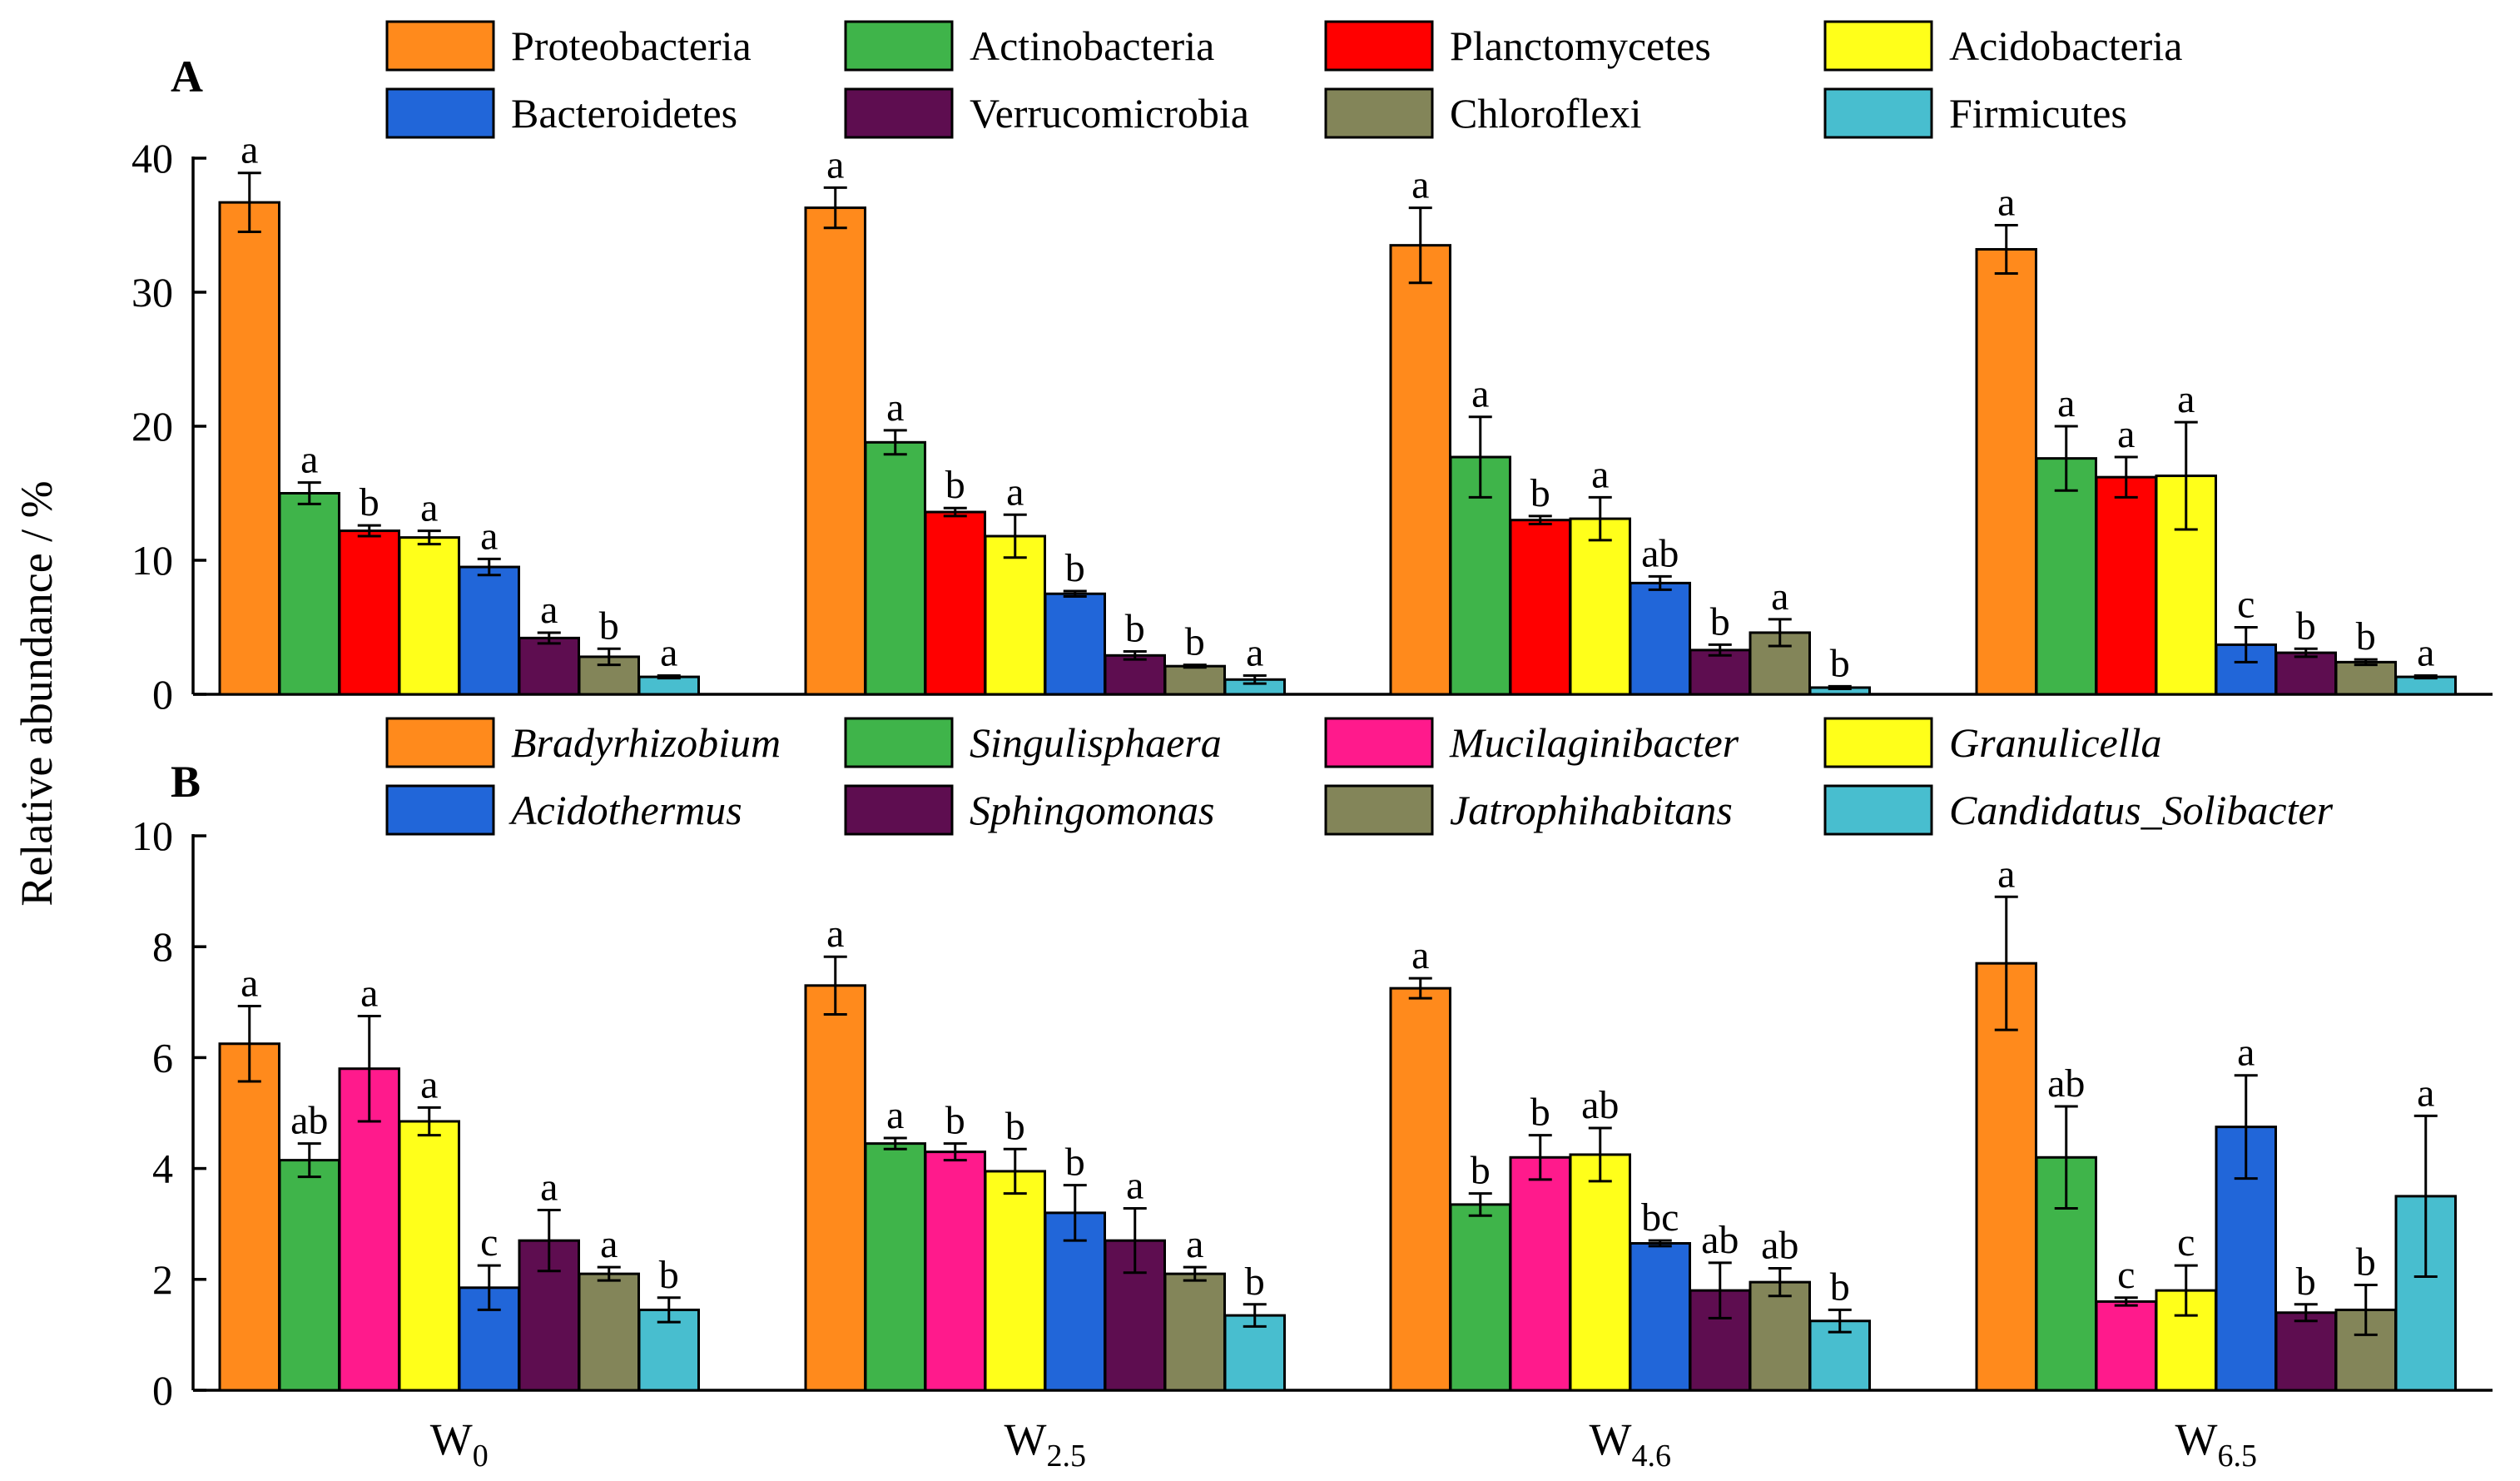 This screenshot has height=1481, width=2520. I want to click on y-axis-label: Relative abundance / %, so click(37, 693).